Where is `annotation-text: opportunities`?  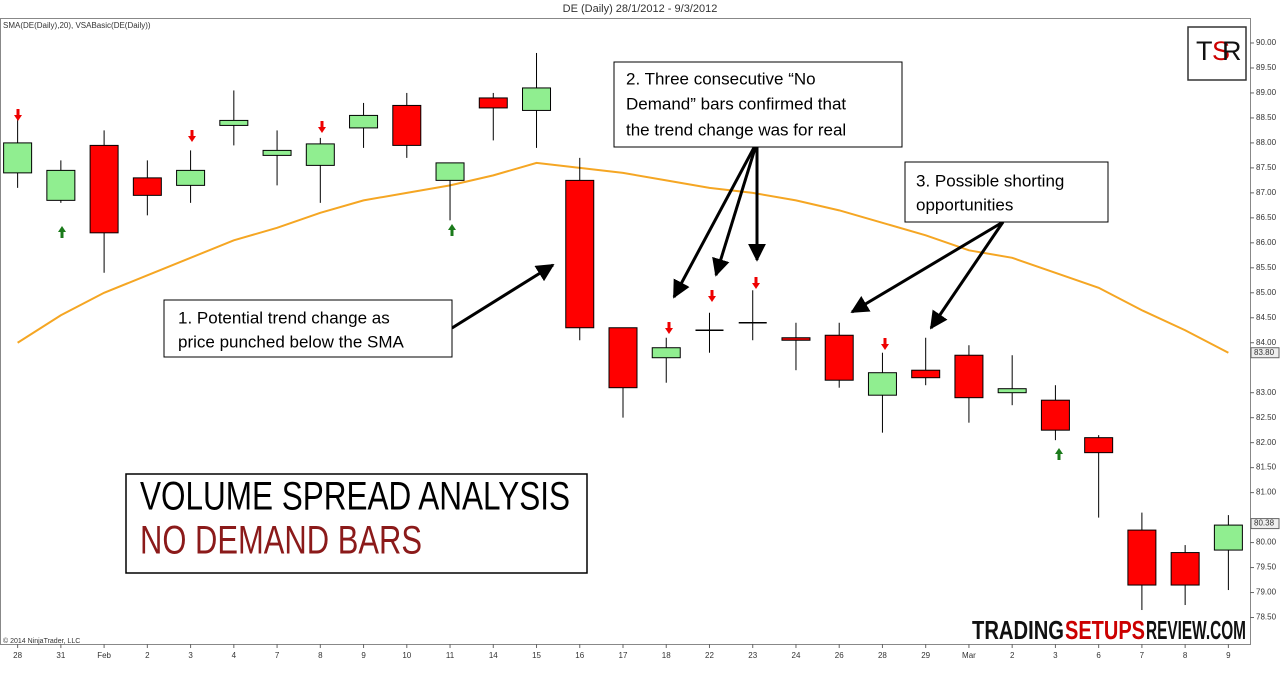
annotation-text: opportunities is located at coordinates (964, 204).